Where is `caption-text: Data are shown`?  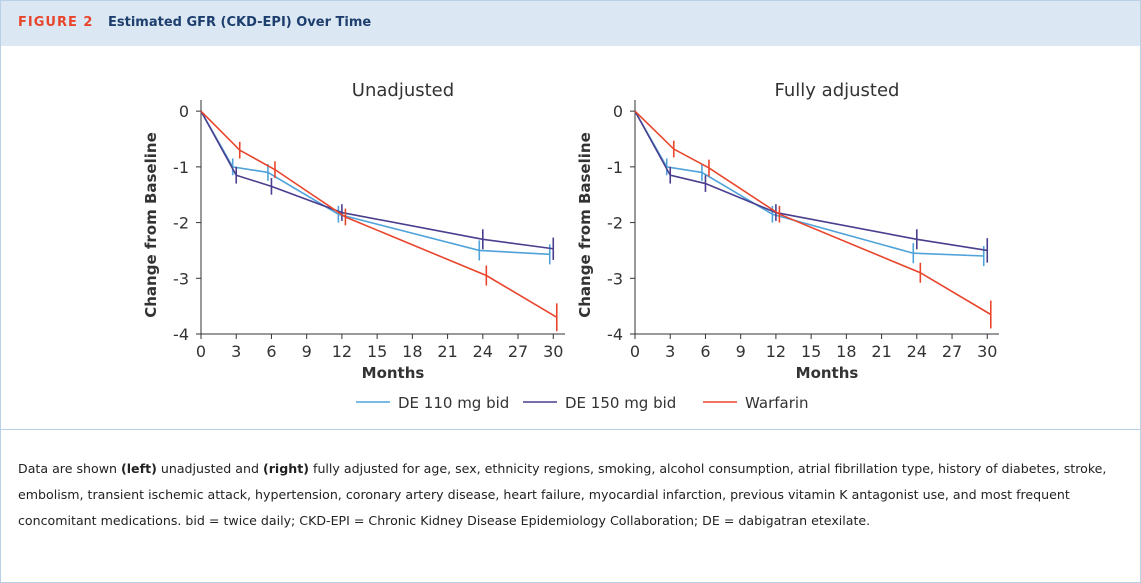
caption-text: Data are shown is located at coordinates (69, 468).